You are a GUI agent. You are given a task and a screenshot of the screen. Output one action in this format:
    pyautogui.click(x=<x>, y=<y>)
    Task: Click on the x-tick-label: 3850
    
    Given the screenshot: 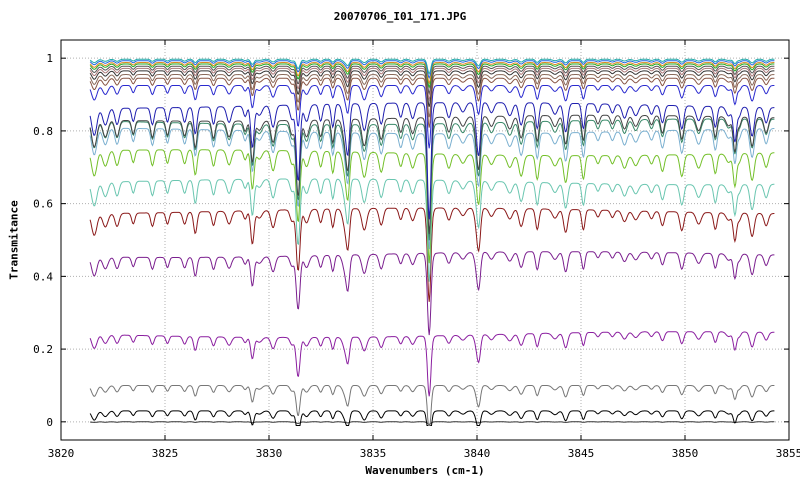 What is the action you would take?
    pyautogui.click(x=685, y=453)
    